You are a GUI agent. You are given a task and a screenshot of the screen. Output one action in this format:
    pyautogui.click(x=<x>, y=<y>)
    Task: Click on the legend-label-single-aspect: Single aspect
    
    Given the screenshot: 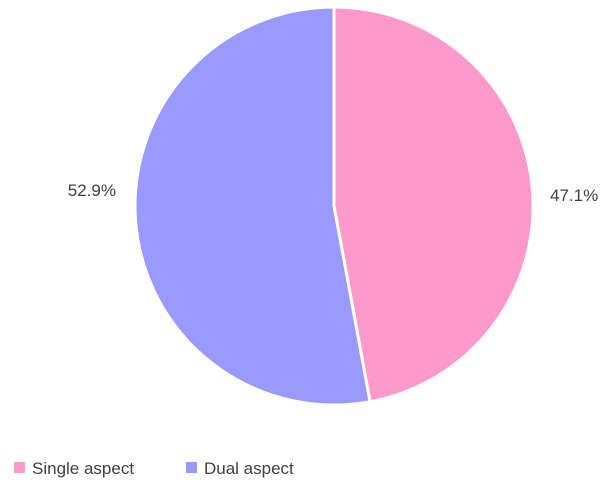 What is the action you would take?
    pyautogui.click(x=83, y=468)
    